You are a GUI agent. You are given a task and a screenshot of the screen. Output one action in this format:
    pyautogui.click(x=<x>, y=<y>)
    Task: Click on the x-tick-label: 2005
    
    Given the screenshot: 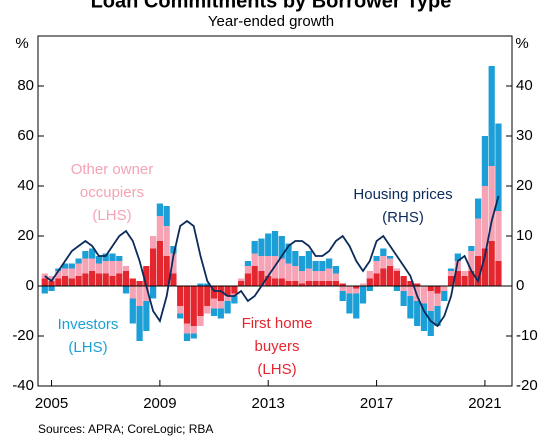 What is the action you would take?
    pyautogui.click(x=51, y=403)
    